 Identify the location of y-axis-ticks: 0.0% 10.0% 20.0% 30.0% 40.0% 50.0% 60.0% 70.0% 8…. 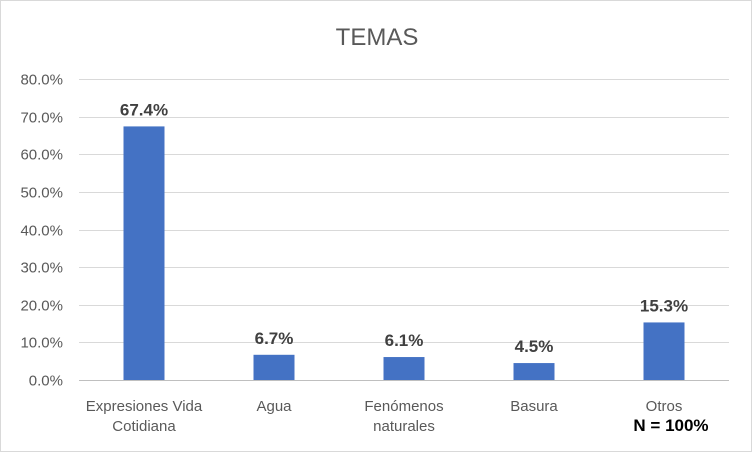
(41, 231).